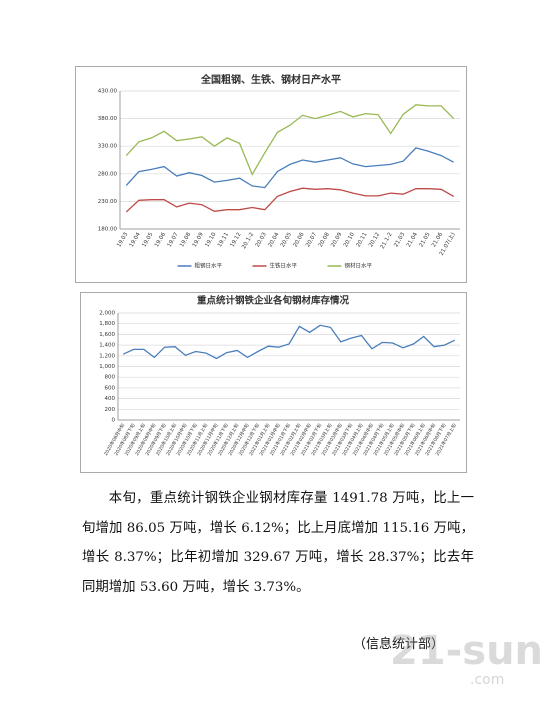 The height and width of the screenshot is (705, 550). What do you see at coordinates (359, 266) in the screenshot?
I see `legend-label: 钢材日水平` at bounding box center [359, 266].